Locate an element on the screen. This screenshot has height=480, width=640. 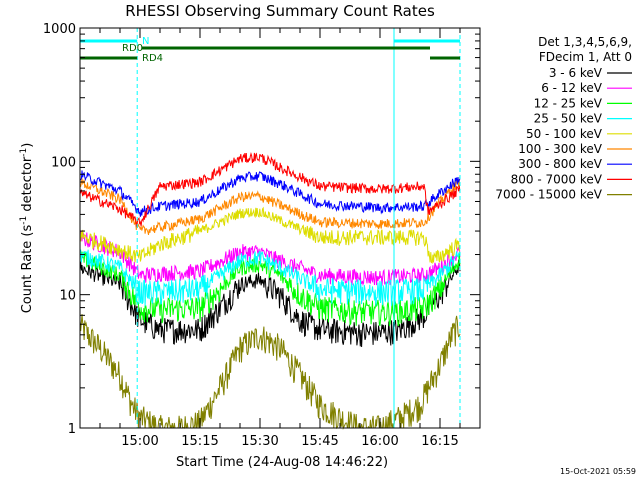
legend-label: 12 - 25 keV is located at coordinates (568, 103).